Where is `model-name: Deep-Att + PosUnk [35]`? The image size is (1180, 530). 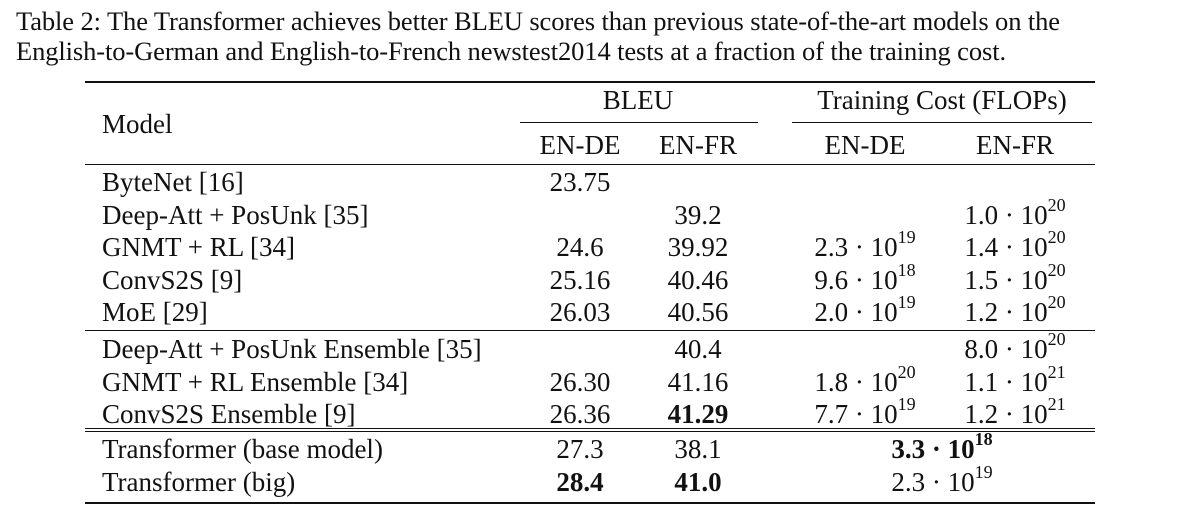 model-name: Deep-Att + PosUnk [35] is located at coordinates (235, 214).